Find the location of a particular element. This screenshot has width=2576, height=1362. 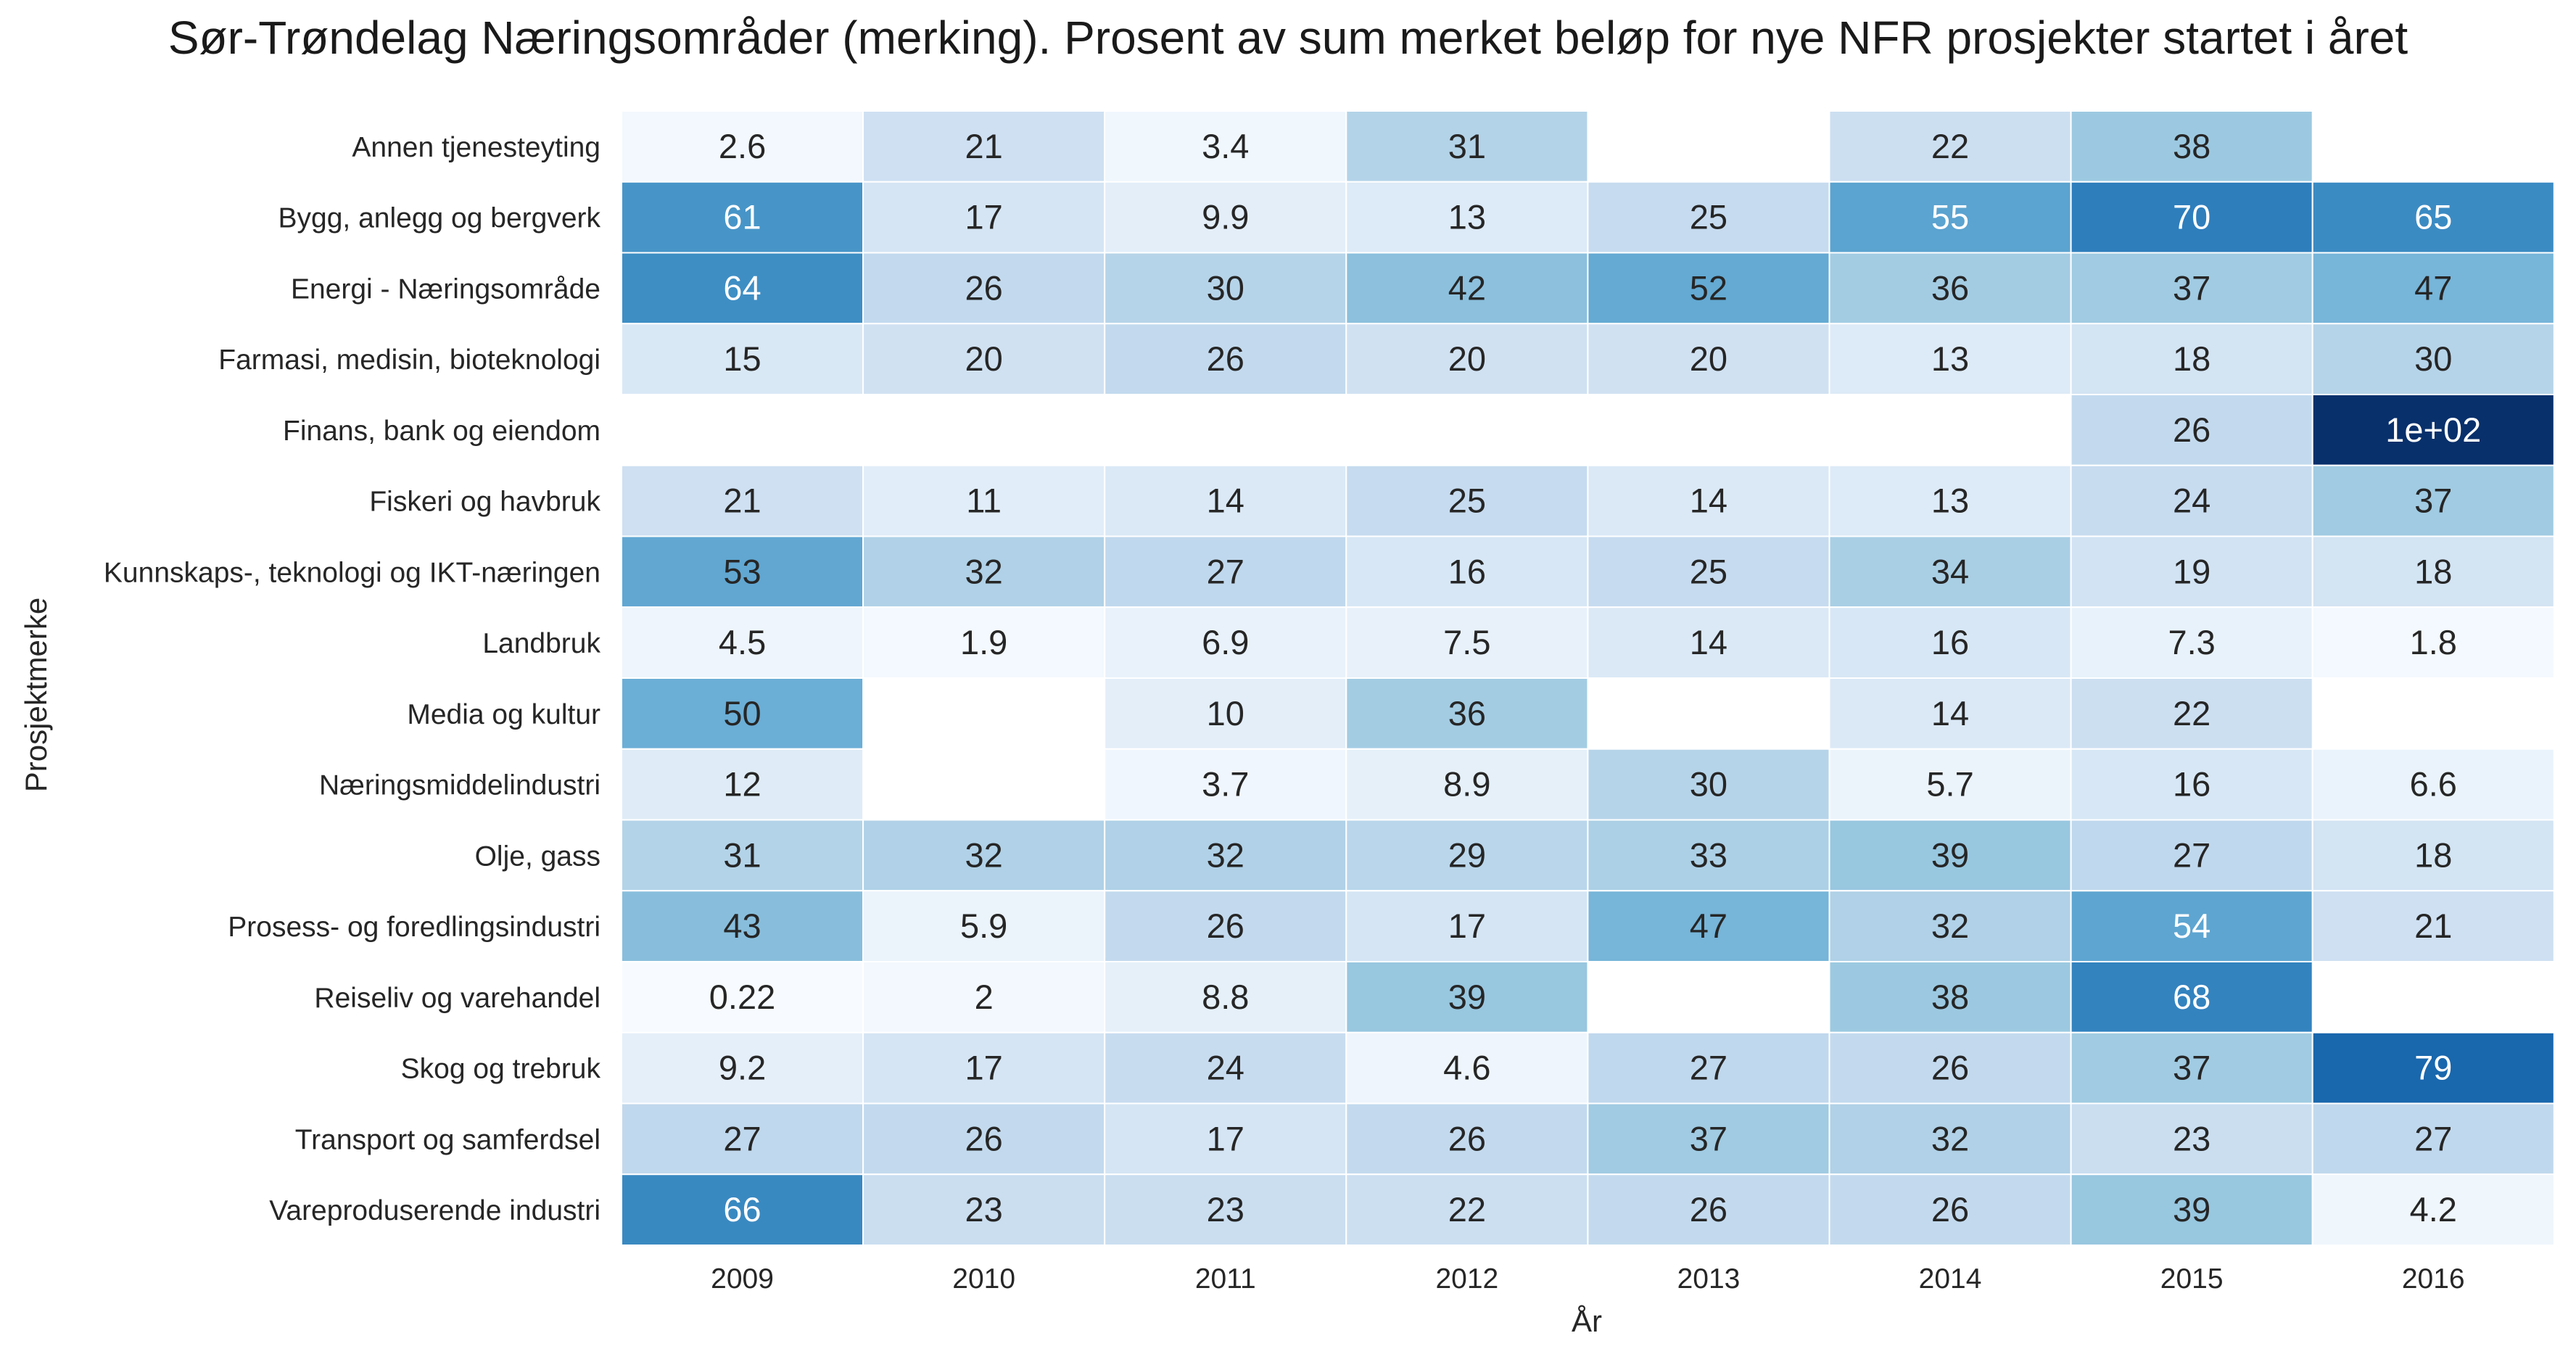

cell-value-label: 3.7 is located at coordinates (1225, 784).